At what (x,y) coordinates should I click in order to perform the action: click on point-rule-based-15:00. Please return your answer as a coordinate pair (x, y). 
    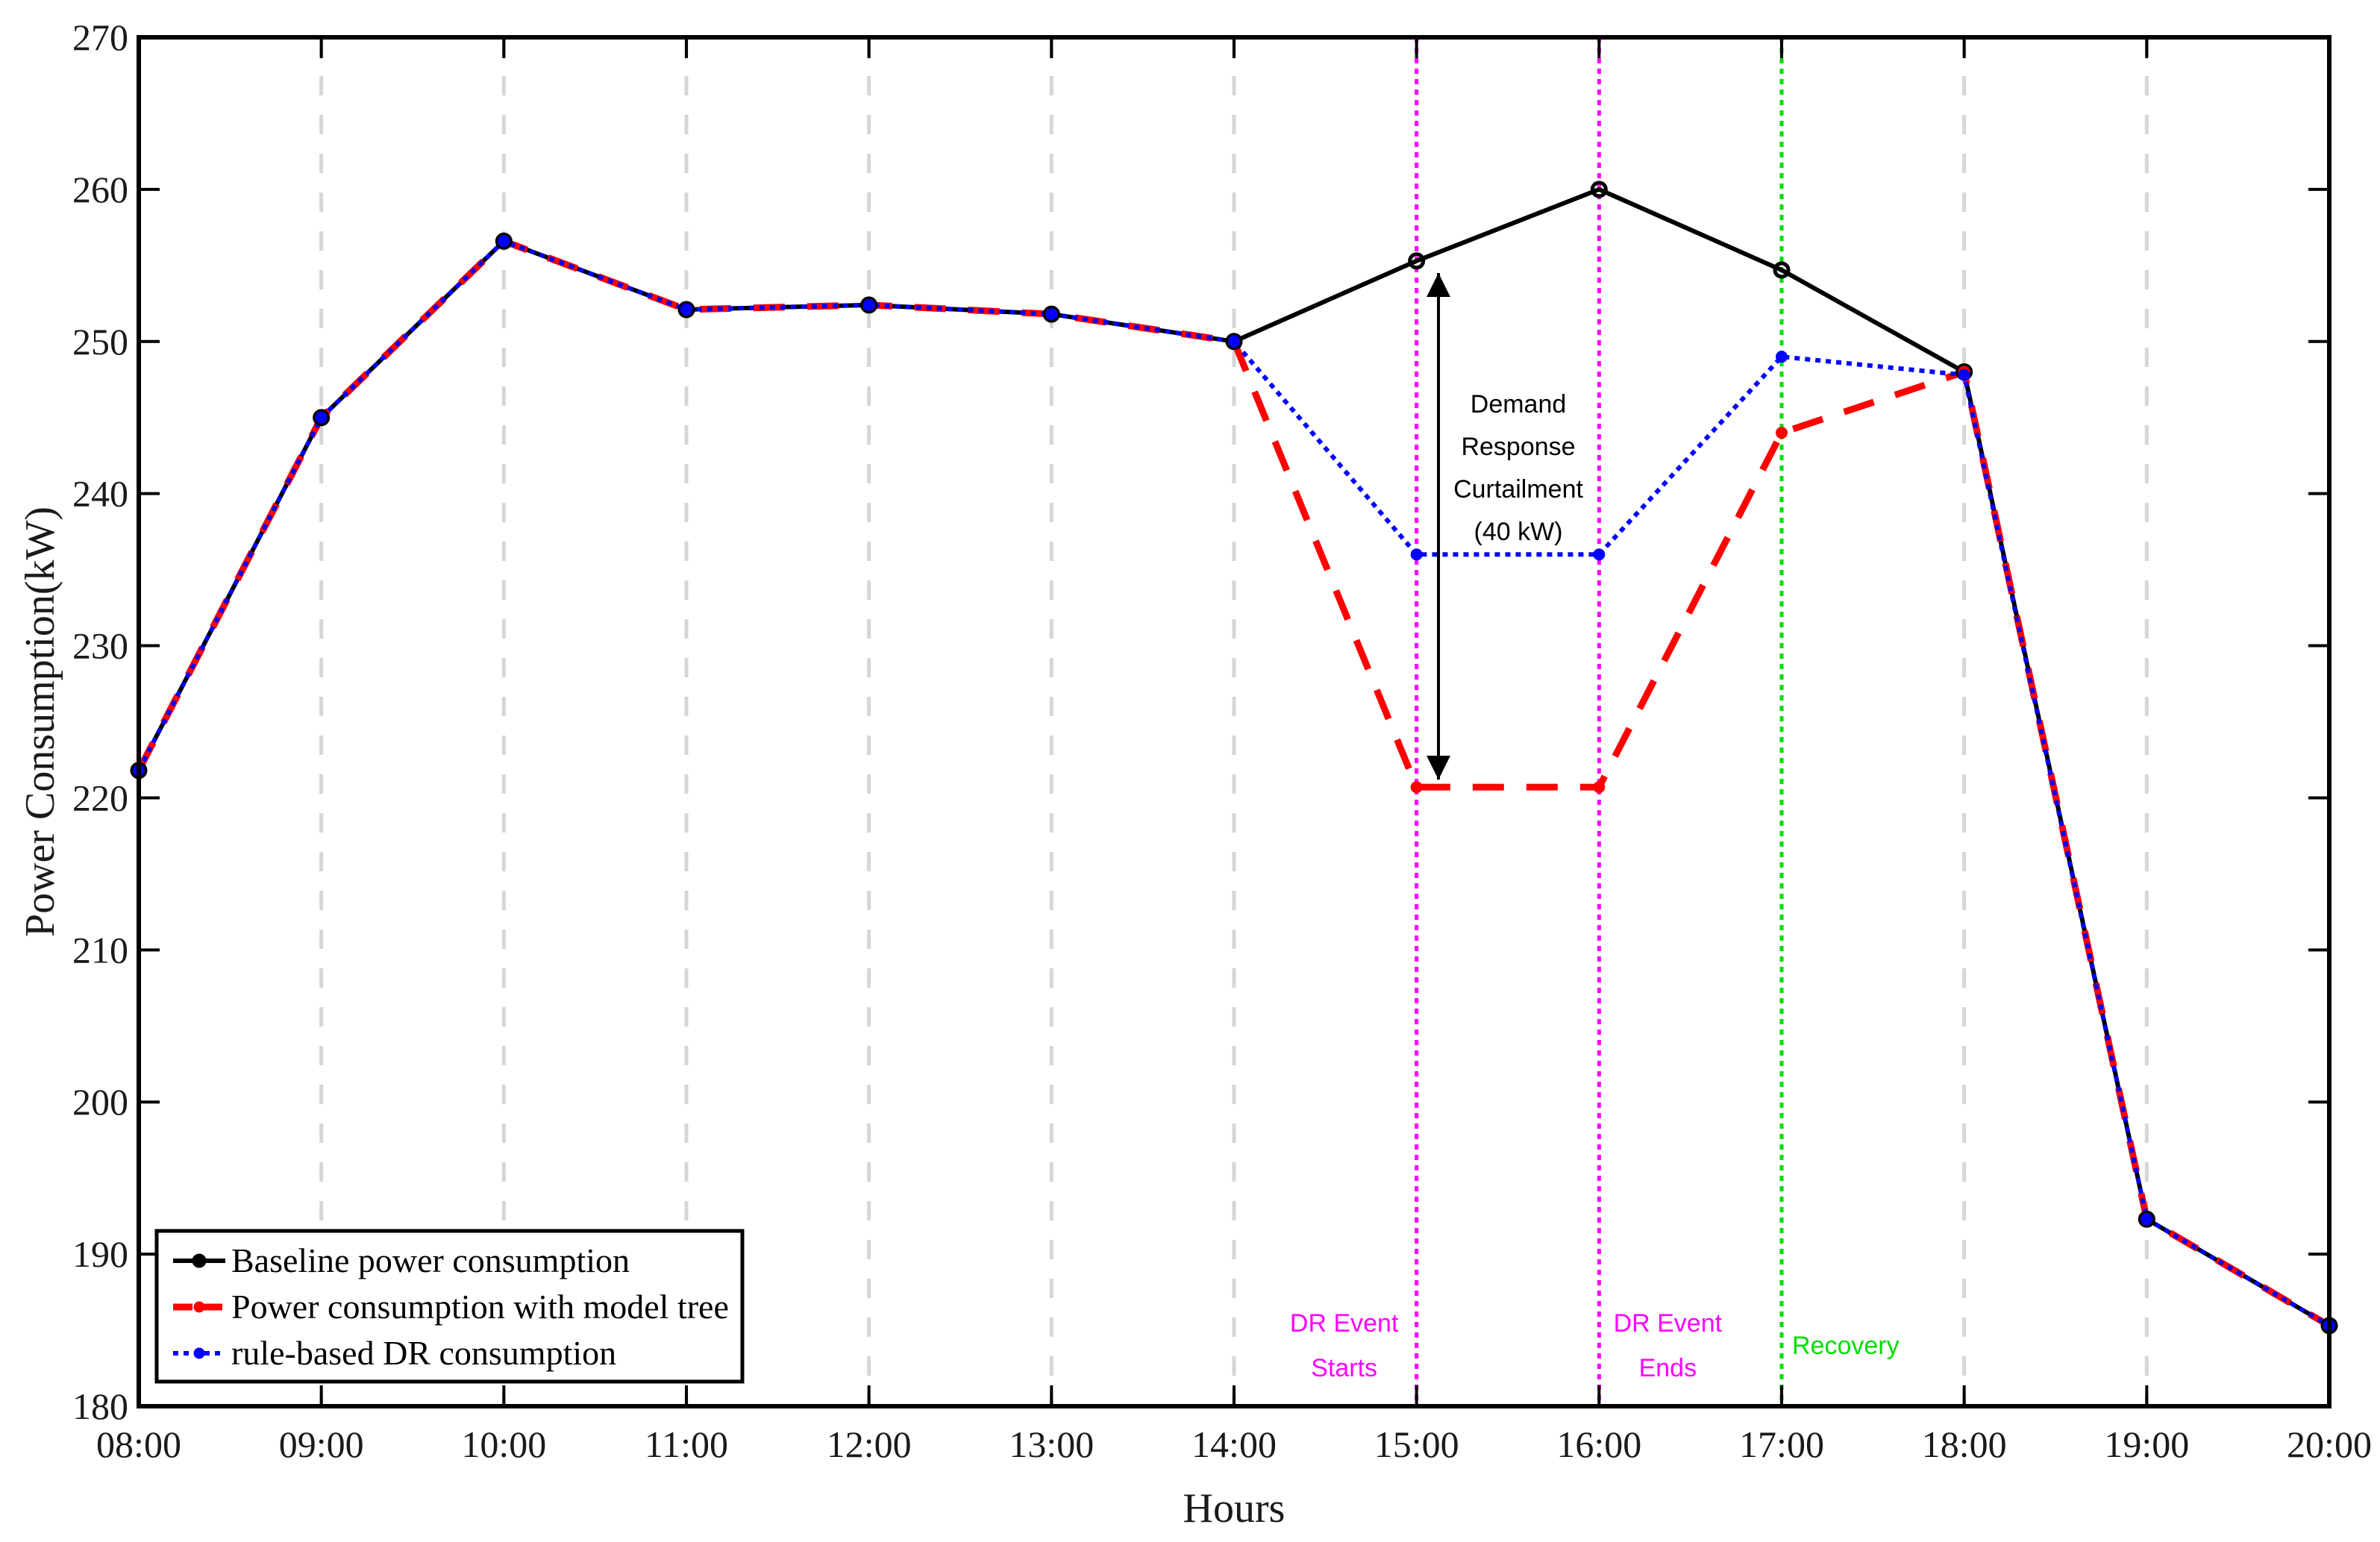
    Looking at the image, I should click on (1416, 554).